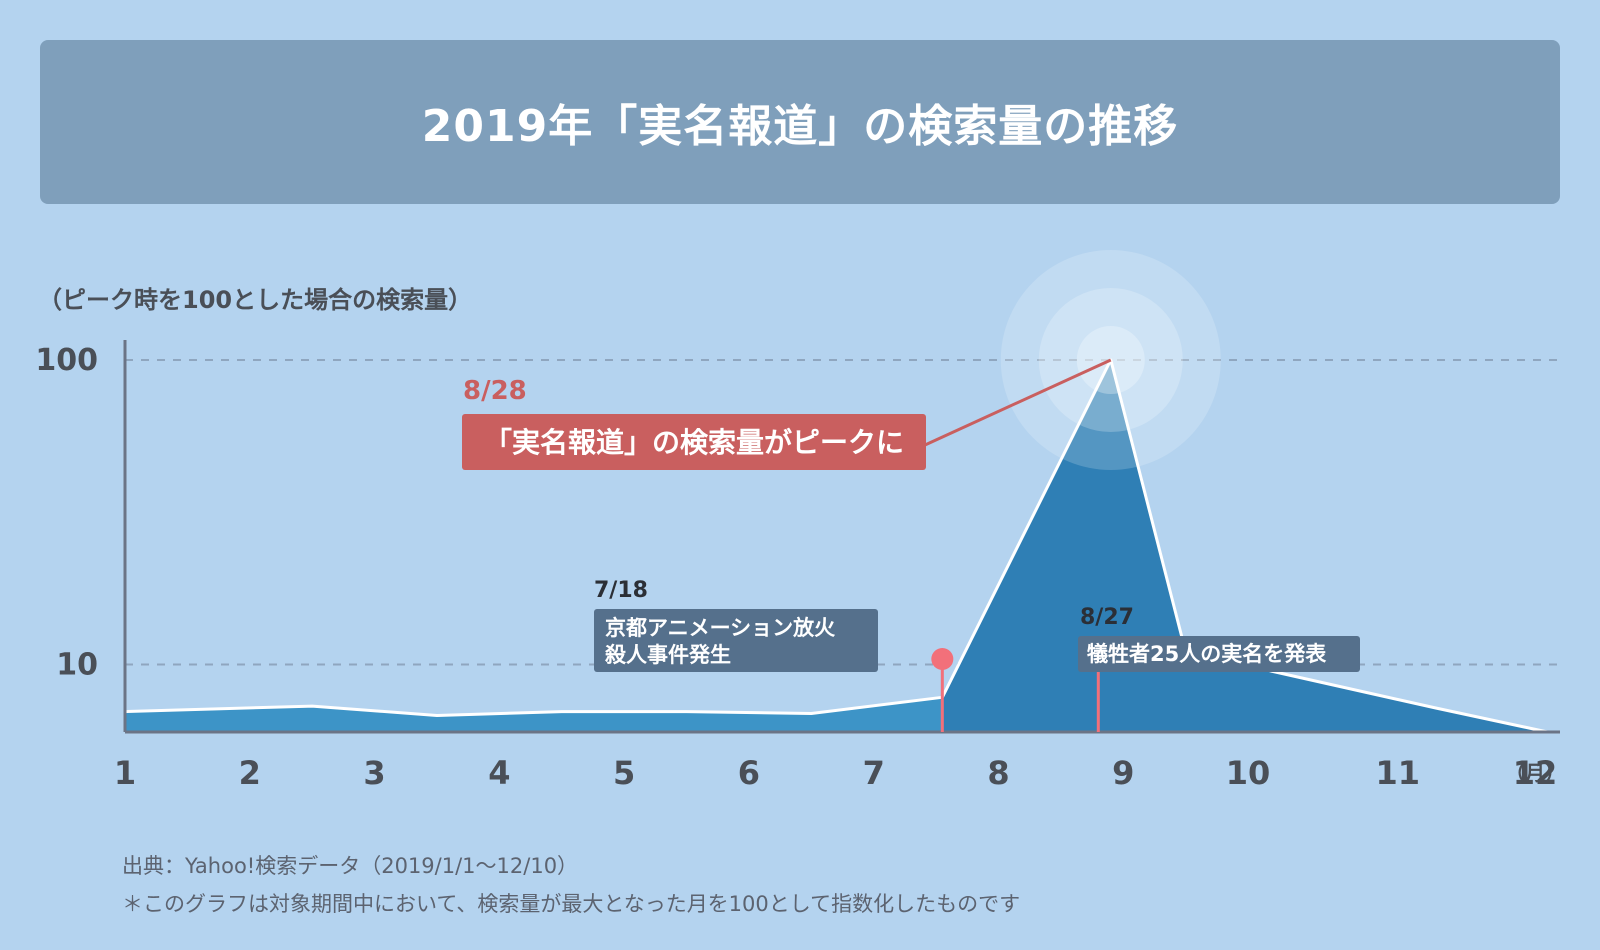  What do you see at coordinates (800, 126) in the screenshot?
I see `page-title: 2019年「実名報道」の検索量の推移` at bounding box center [800, 126].